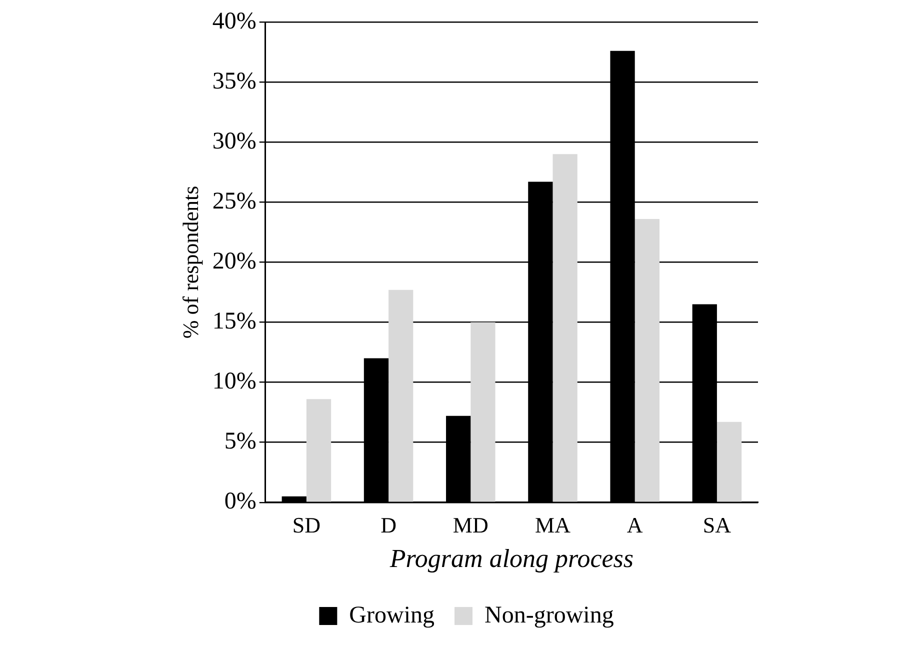  What do you see at coordinates (234, 21) in the screenshot?
I see `y-tick-label: 40%` at bounding box center [234, 21].